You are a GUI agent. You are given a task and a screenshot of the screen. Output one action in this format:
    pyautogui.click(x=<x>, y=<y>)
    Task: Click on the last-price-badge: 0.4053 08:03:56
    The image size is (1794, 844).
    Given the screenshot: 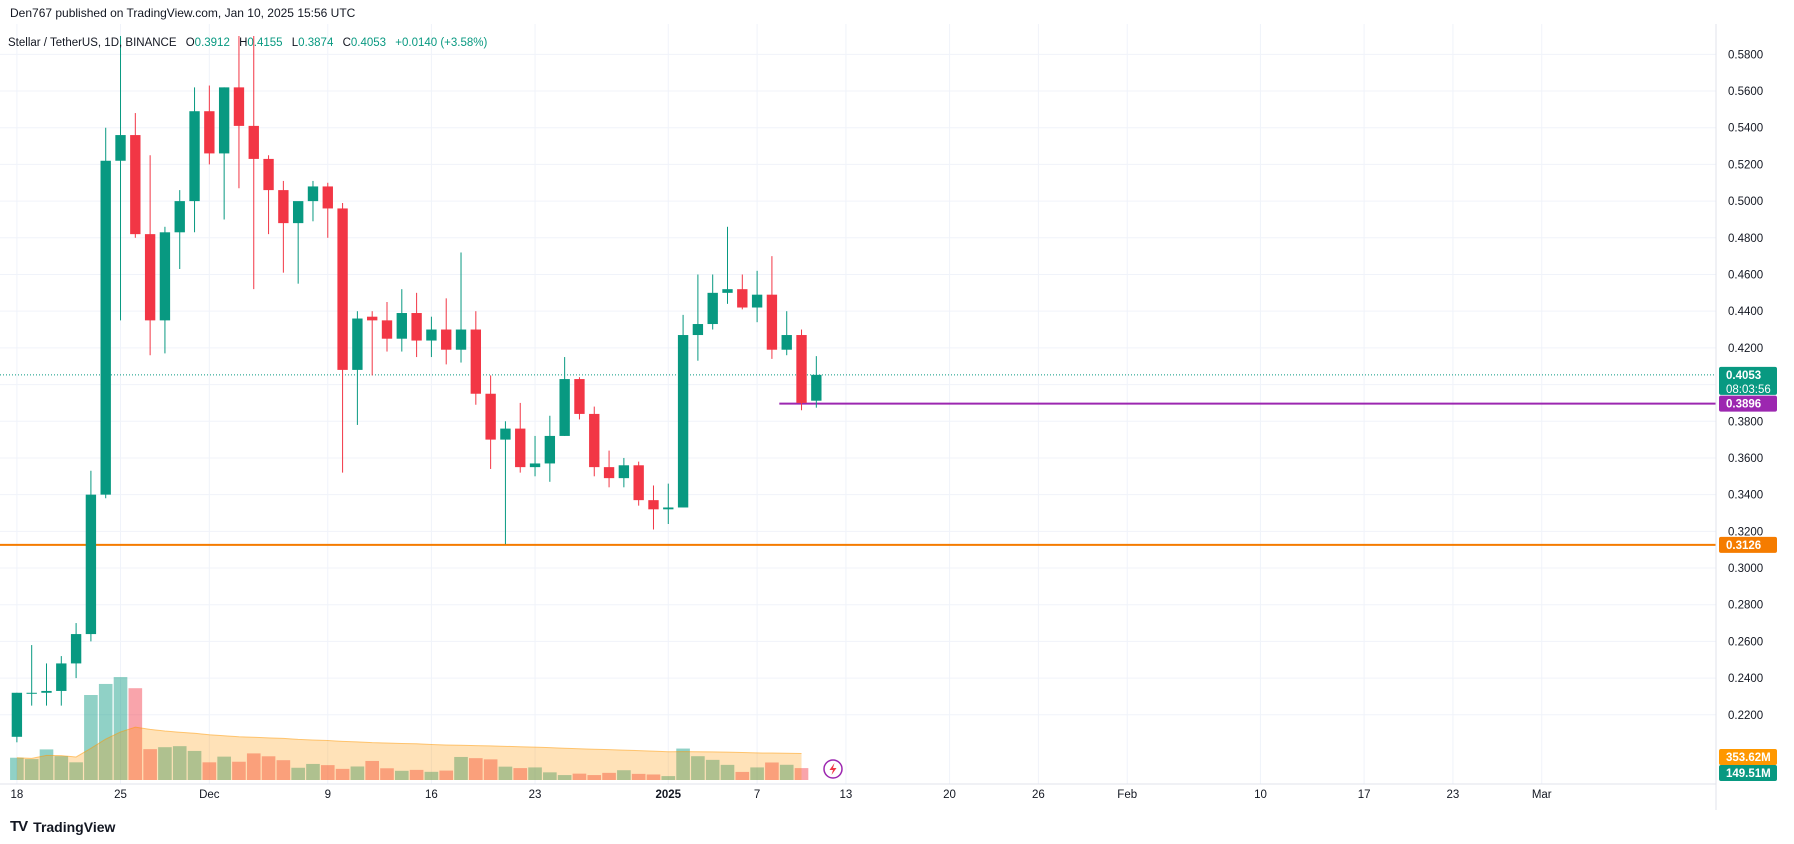 What is the action you would take?
    pyautogui.click(x=1748, y=381)
    